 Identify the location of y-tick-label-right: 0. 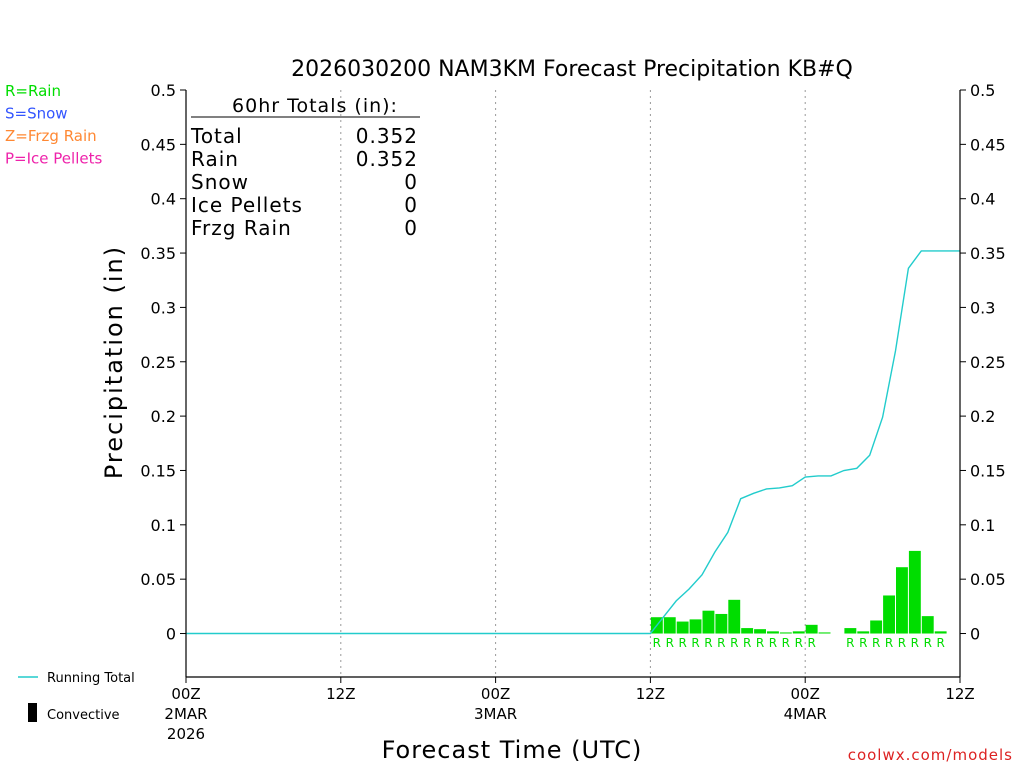
(975, 634).